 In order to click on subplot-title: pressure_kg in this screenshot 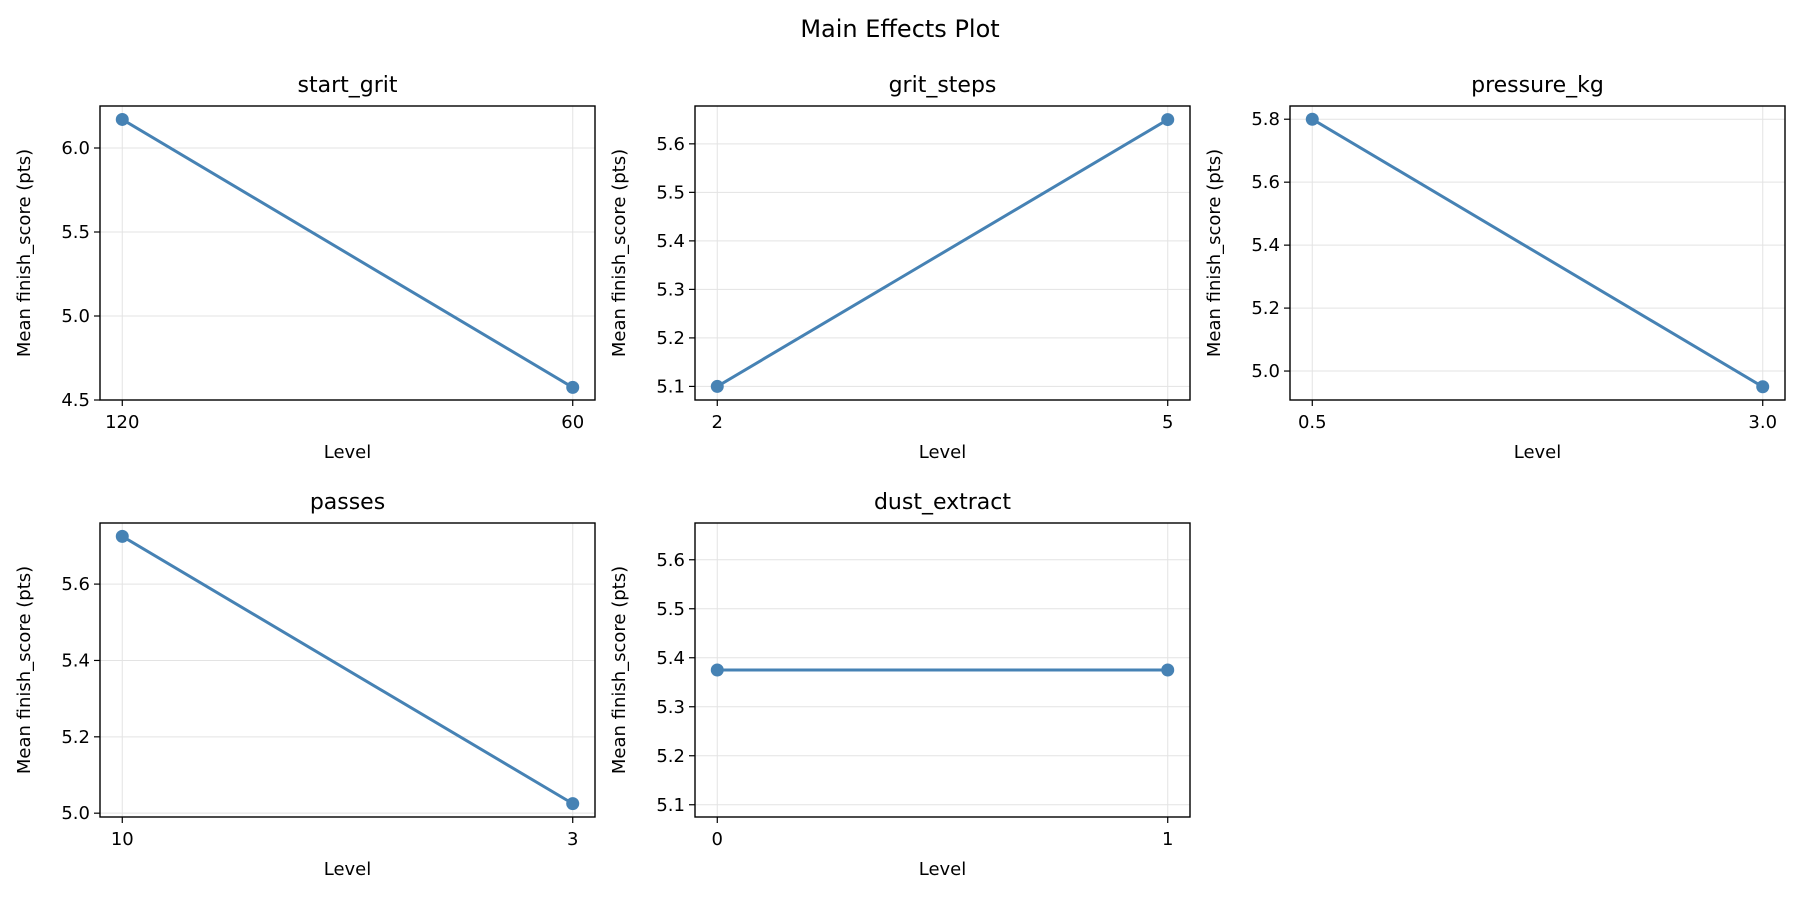, I will do `click(1537, 85)`.